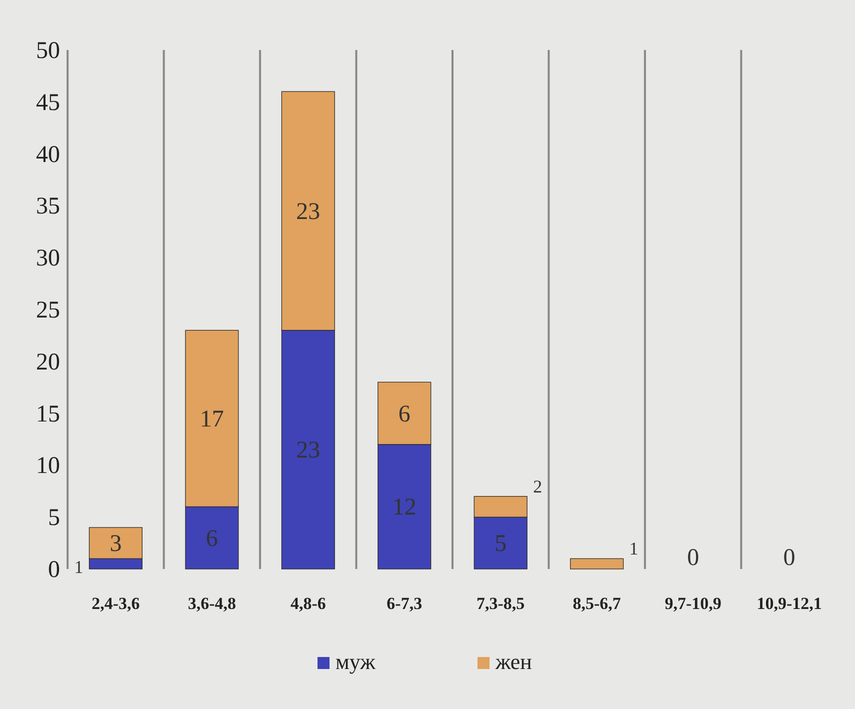  Describe the element at coordinates (500, 544) in the screenshot. I see `data-label: 5` at that location.